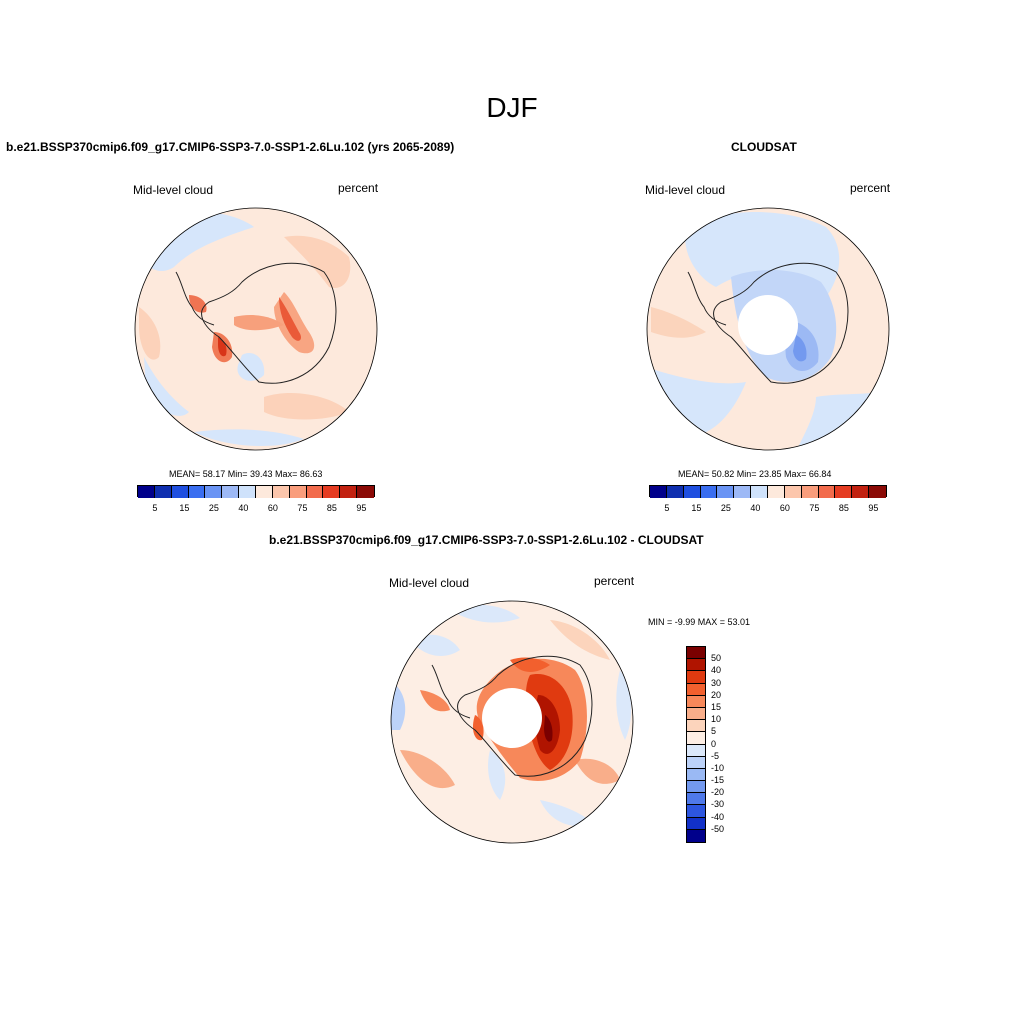  What do you see at coordinates (870, 188) in the screenshot?
I see `obs-units-label: percent` at bounding box center [870, 188].